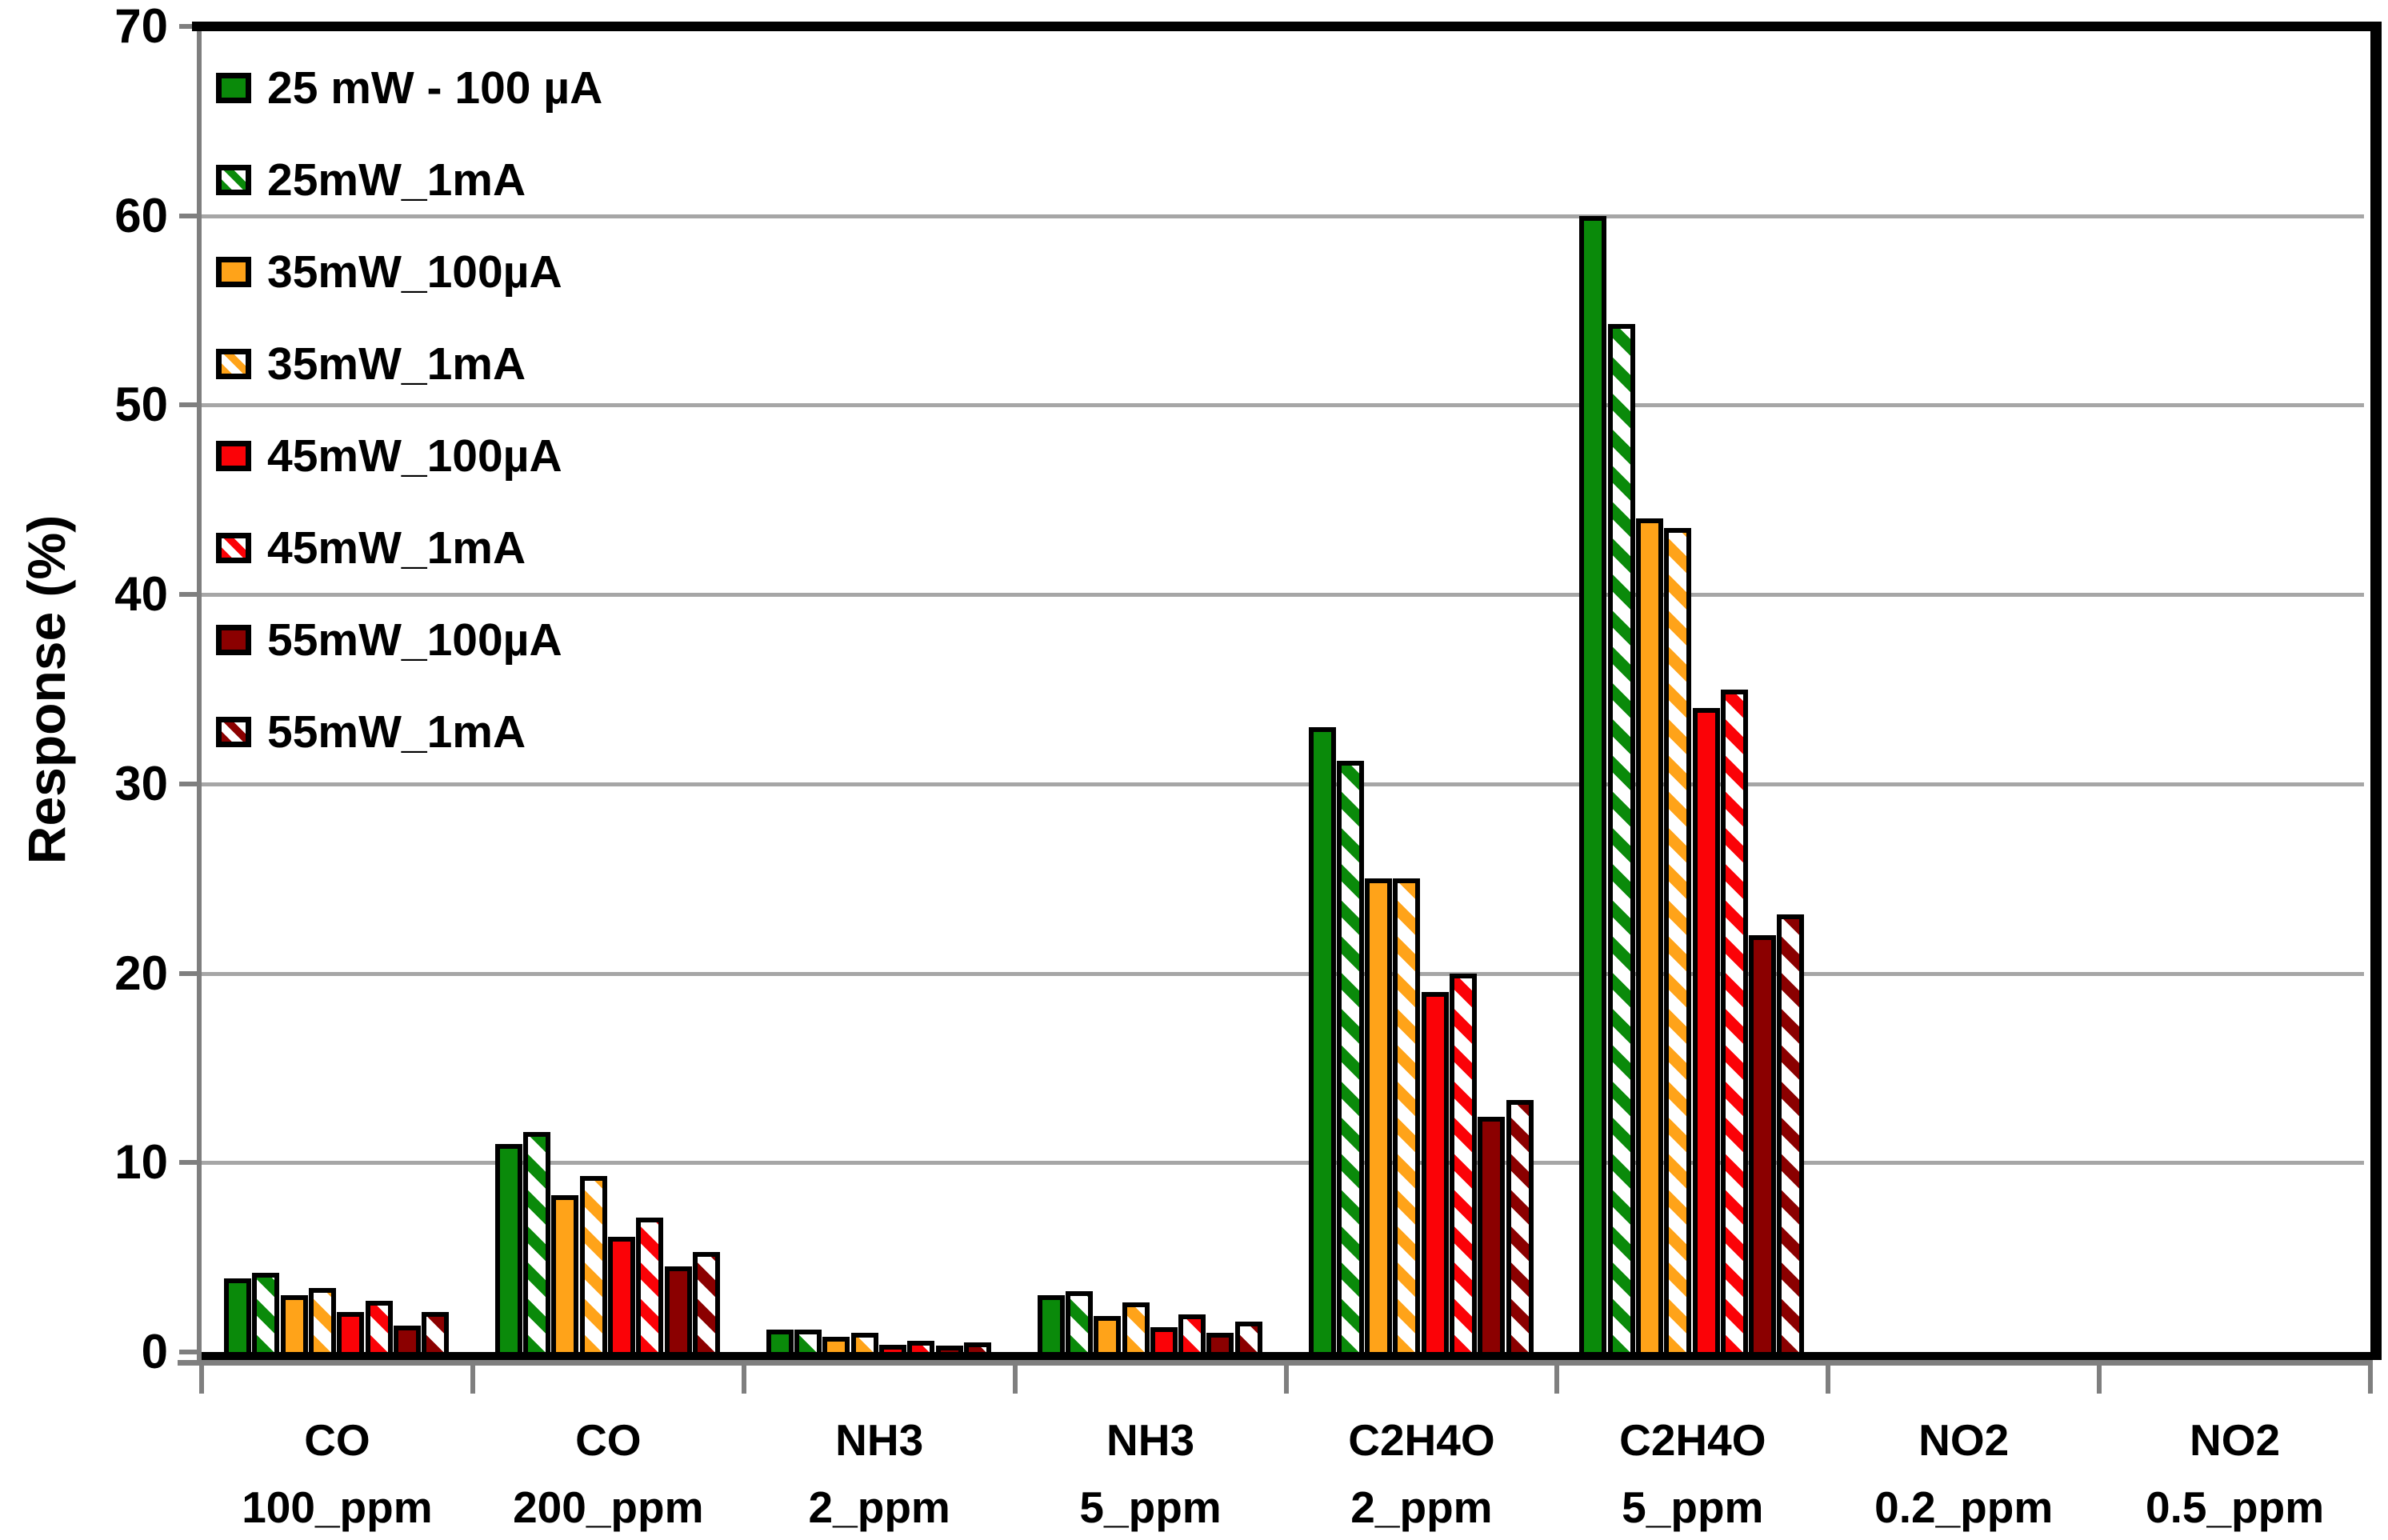 This screenshot has height=1540, width=2388. I want to click on bar-NH3-2_ppm-s1, so click(780, 1340).